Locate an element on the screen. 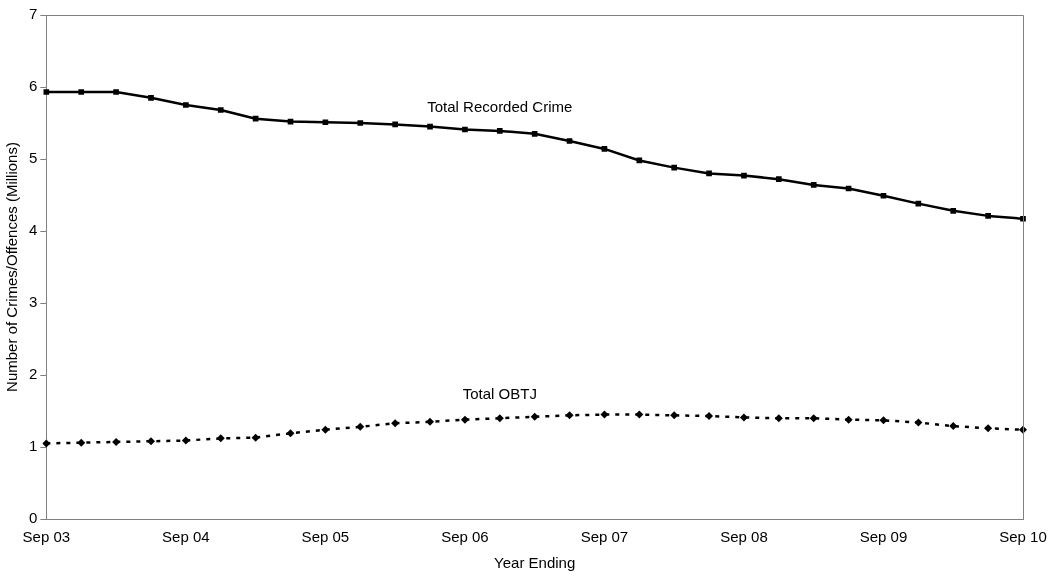 Image resolution: width=1060 pixels, height=577 pixels. x-axis-title: Year Ending is located at coordinates (535, 563).